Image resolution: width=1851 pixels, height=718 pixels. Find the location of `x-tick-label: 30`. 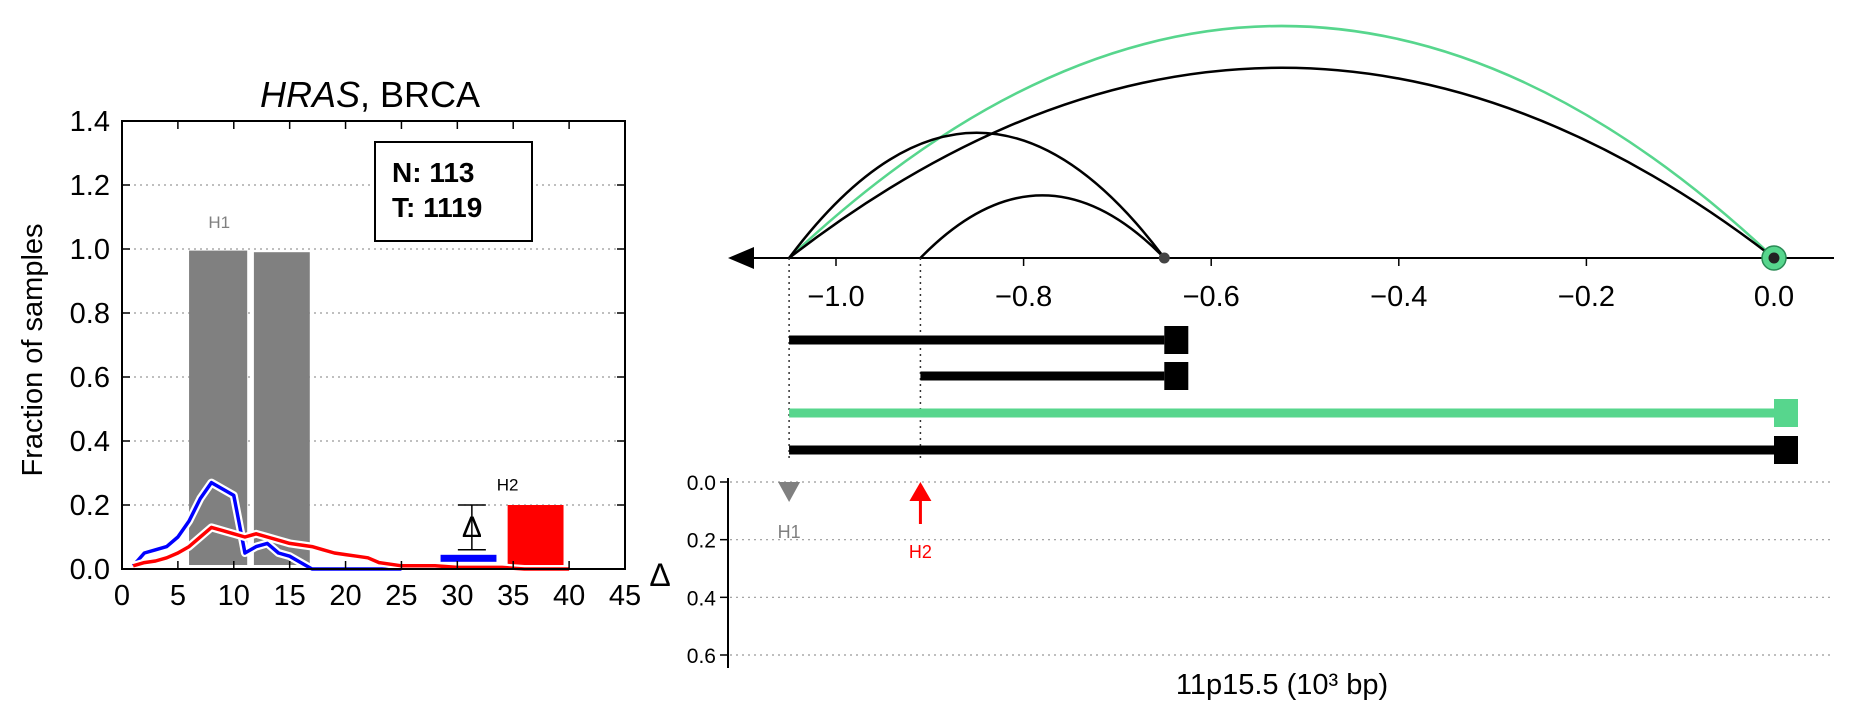

x-tick-label: 30 is located at coordinates (457, 596).